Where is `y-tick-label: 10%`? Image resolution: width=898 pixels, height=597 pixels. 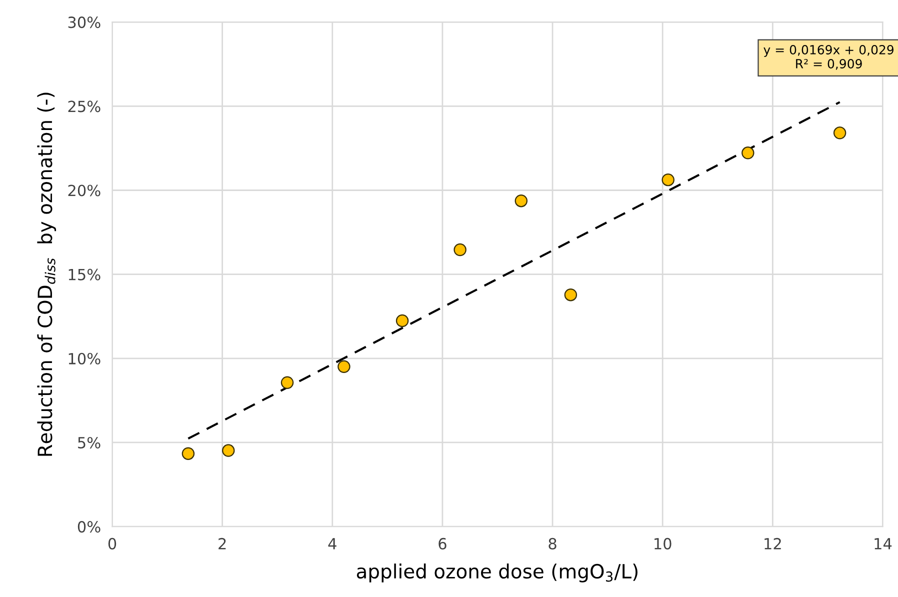
y-tick-label: 10% is located at coordinates (84, 358).